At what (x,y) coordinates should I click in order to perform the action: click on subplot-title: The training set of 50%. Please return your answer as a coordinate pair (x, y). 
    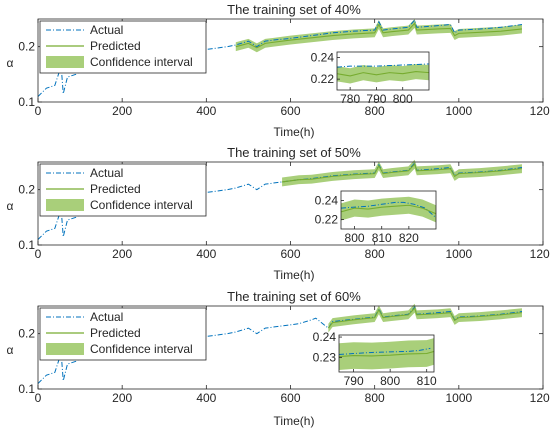
    Looking at the image, I should click on (294, 152).